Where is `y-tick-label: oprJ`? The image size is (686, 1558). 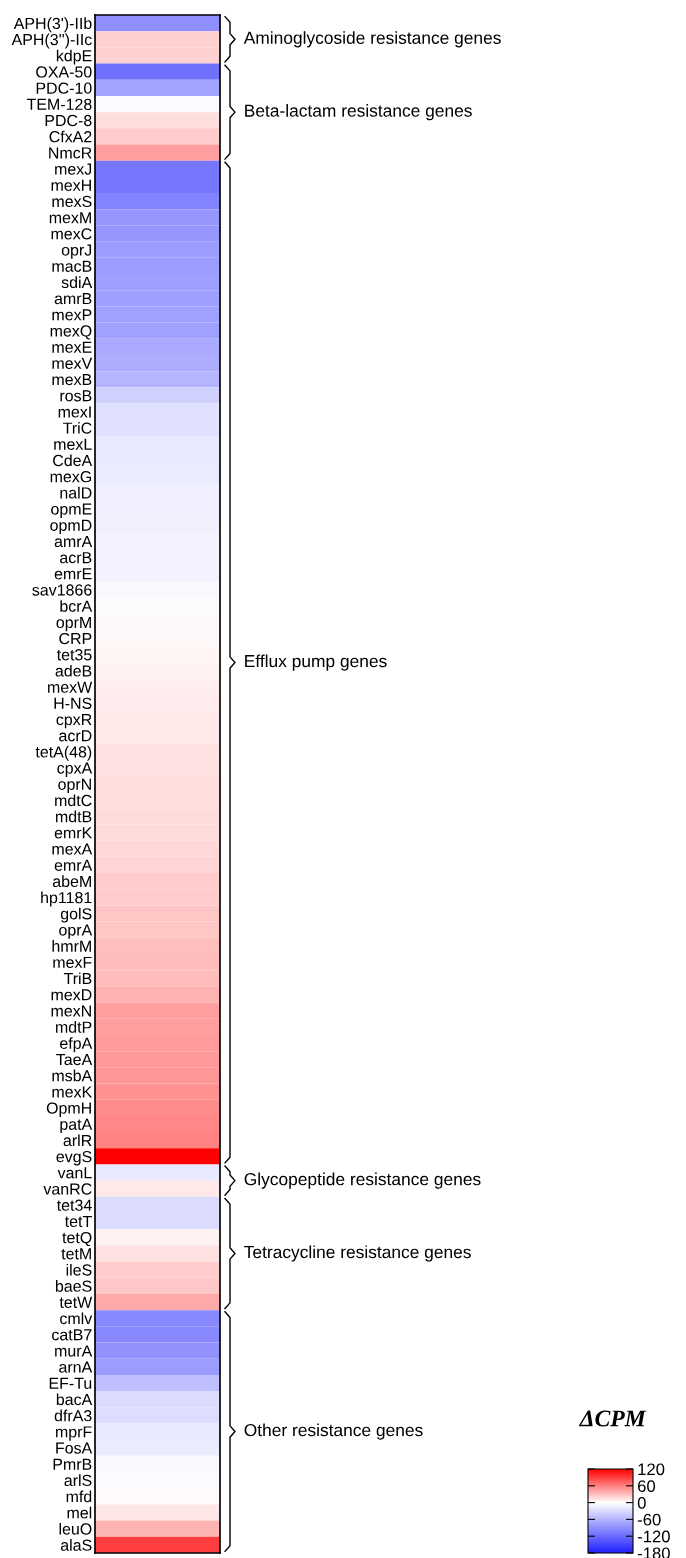
y-tick-label: oprJ is located at coordinates (76, 251).